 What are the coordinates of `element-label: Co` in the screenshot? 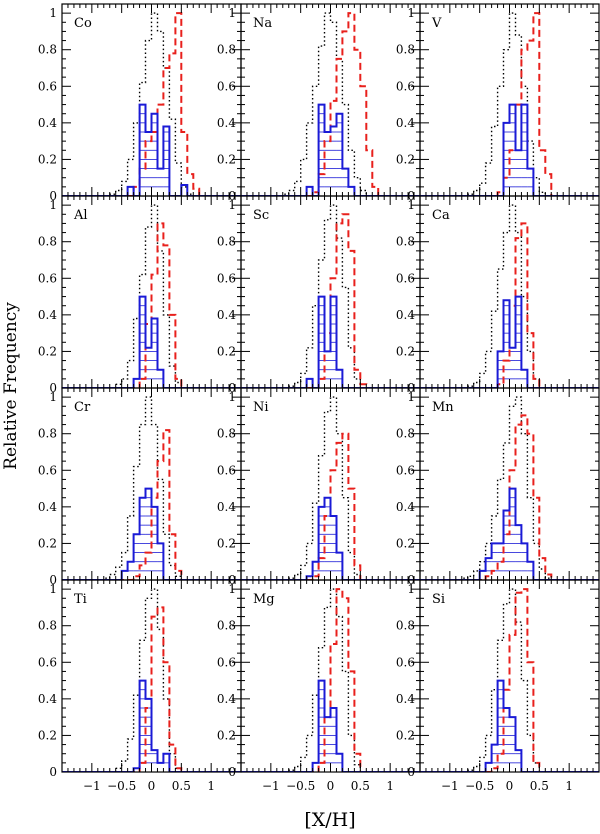 It's located at (83, 23).